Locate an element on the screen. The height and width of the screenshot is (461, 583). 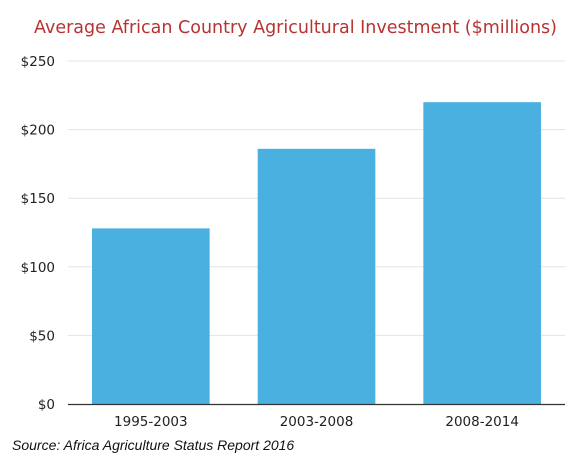
y-tick-label: $250 is located at coordinates (38, 62).